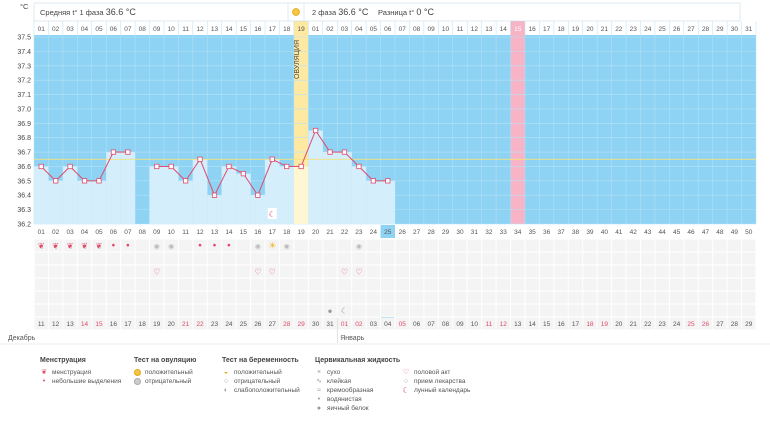 The image size is (770, 437). What do you see at coordinates (432, 372) in the screenshot?
I see `legend-item: половой акт` at bounding box center [432, 372].